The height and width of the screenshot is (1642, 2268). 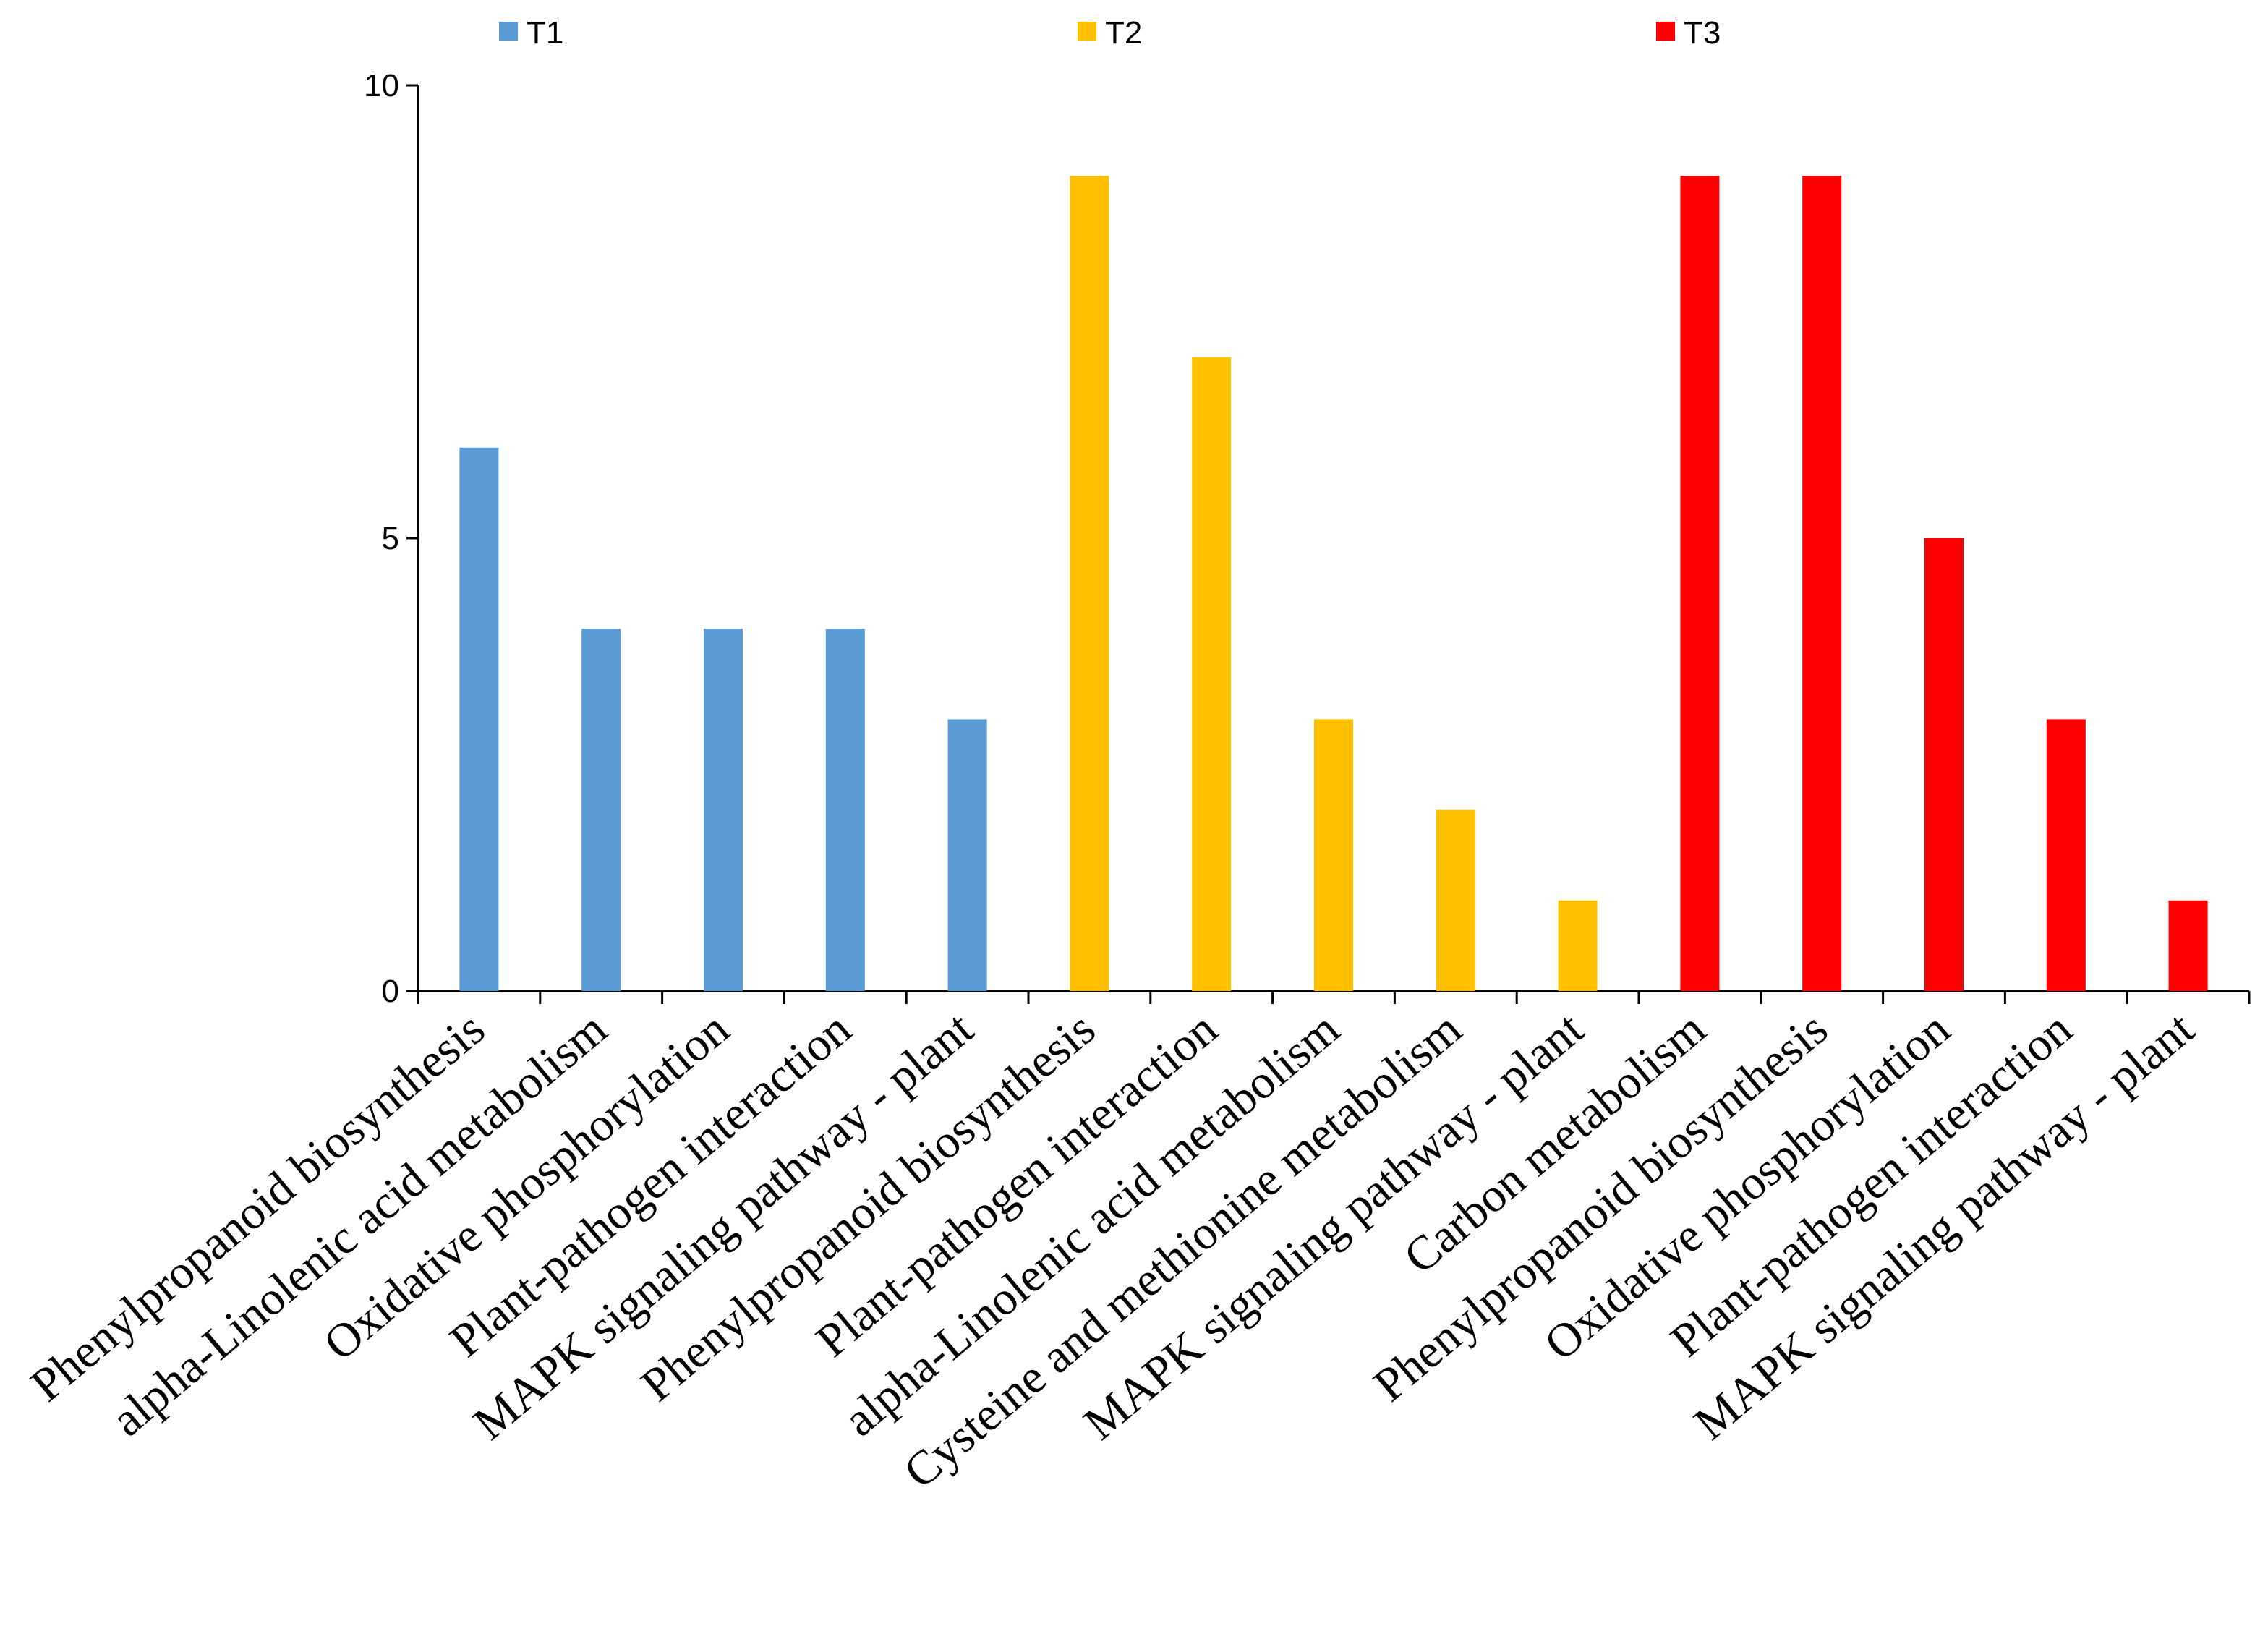 What do you see at coordinates (1665, 31) in the screenshot?
I see `legend-swatch-t3` at bounding box center [1665, 31].